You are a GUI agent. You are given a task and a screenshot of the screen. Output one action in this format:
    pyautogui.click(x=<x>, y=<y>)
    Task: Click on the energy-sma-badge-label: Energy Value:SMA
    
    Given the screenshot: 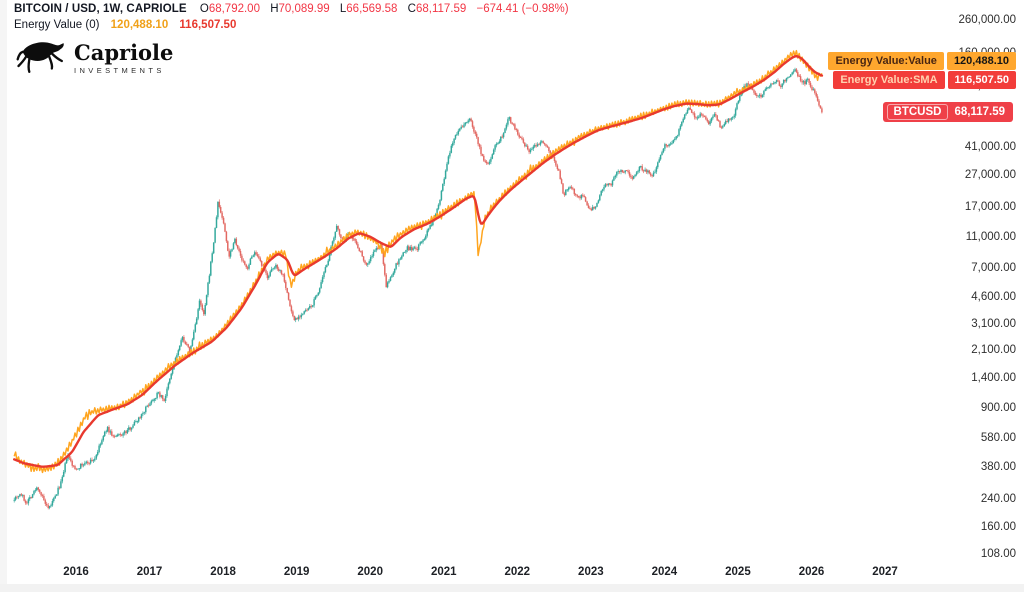 What is the action you would take?
    pyautogui.click(x=889, y=80)
    